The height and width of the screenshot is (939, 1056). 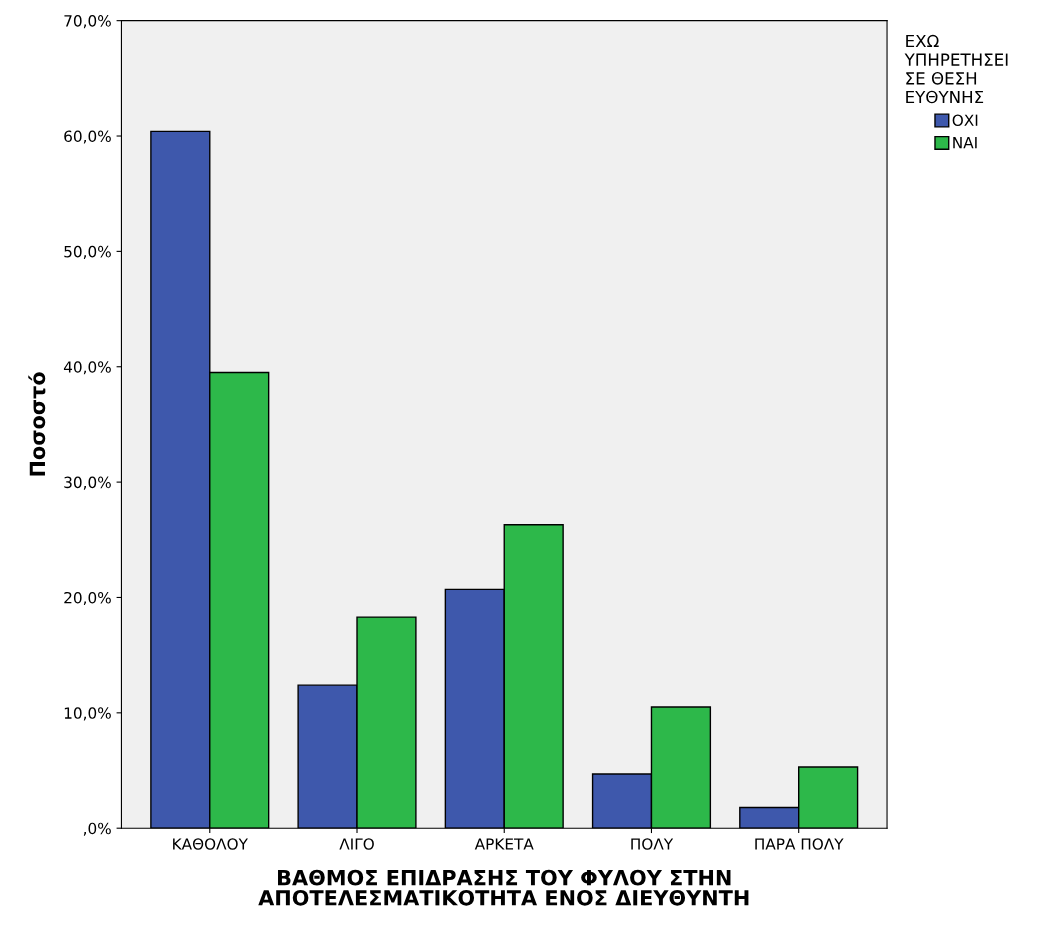 What do you see at coordinates (956, 69) in the screenshot?
I see `legend-title: ΕΧΩ ΥΠΗΡΕΤΗΣΕΙ ΣΕ ΘΕΣΗ ΕΥΘΥΝΗΣ` at bounding box center [956, 69].